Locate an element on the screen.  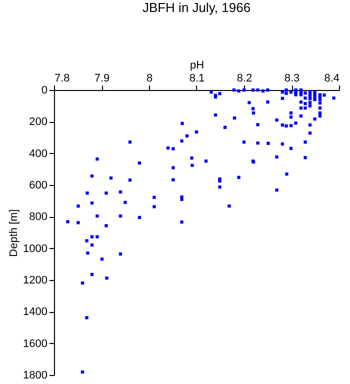
y-axis-title: Depth [m] is located at coordinates (14, 233).